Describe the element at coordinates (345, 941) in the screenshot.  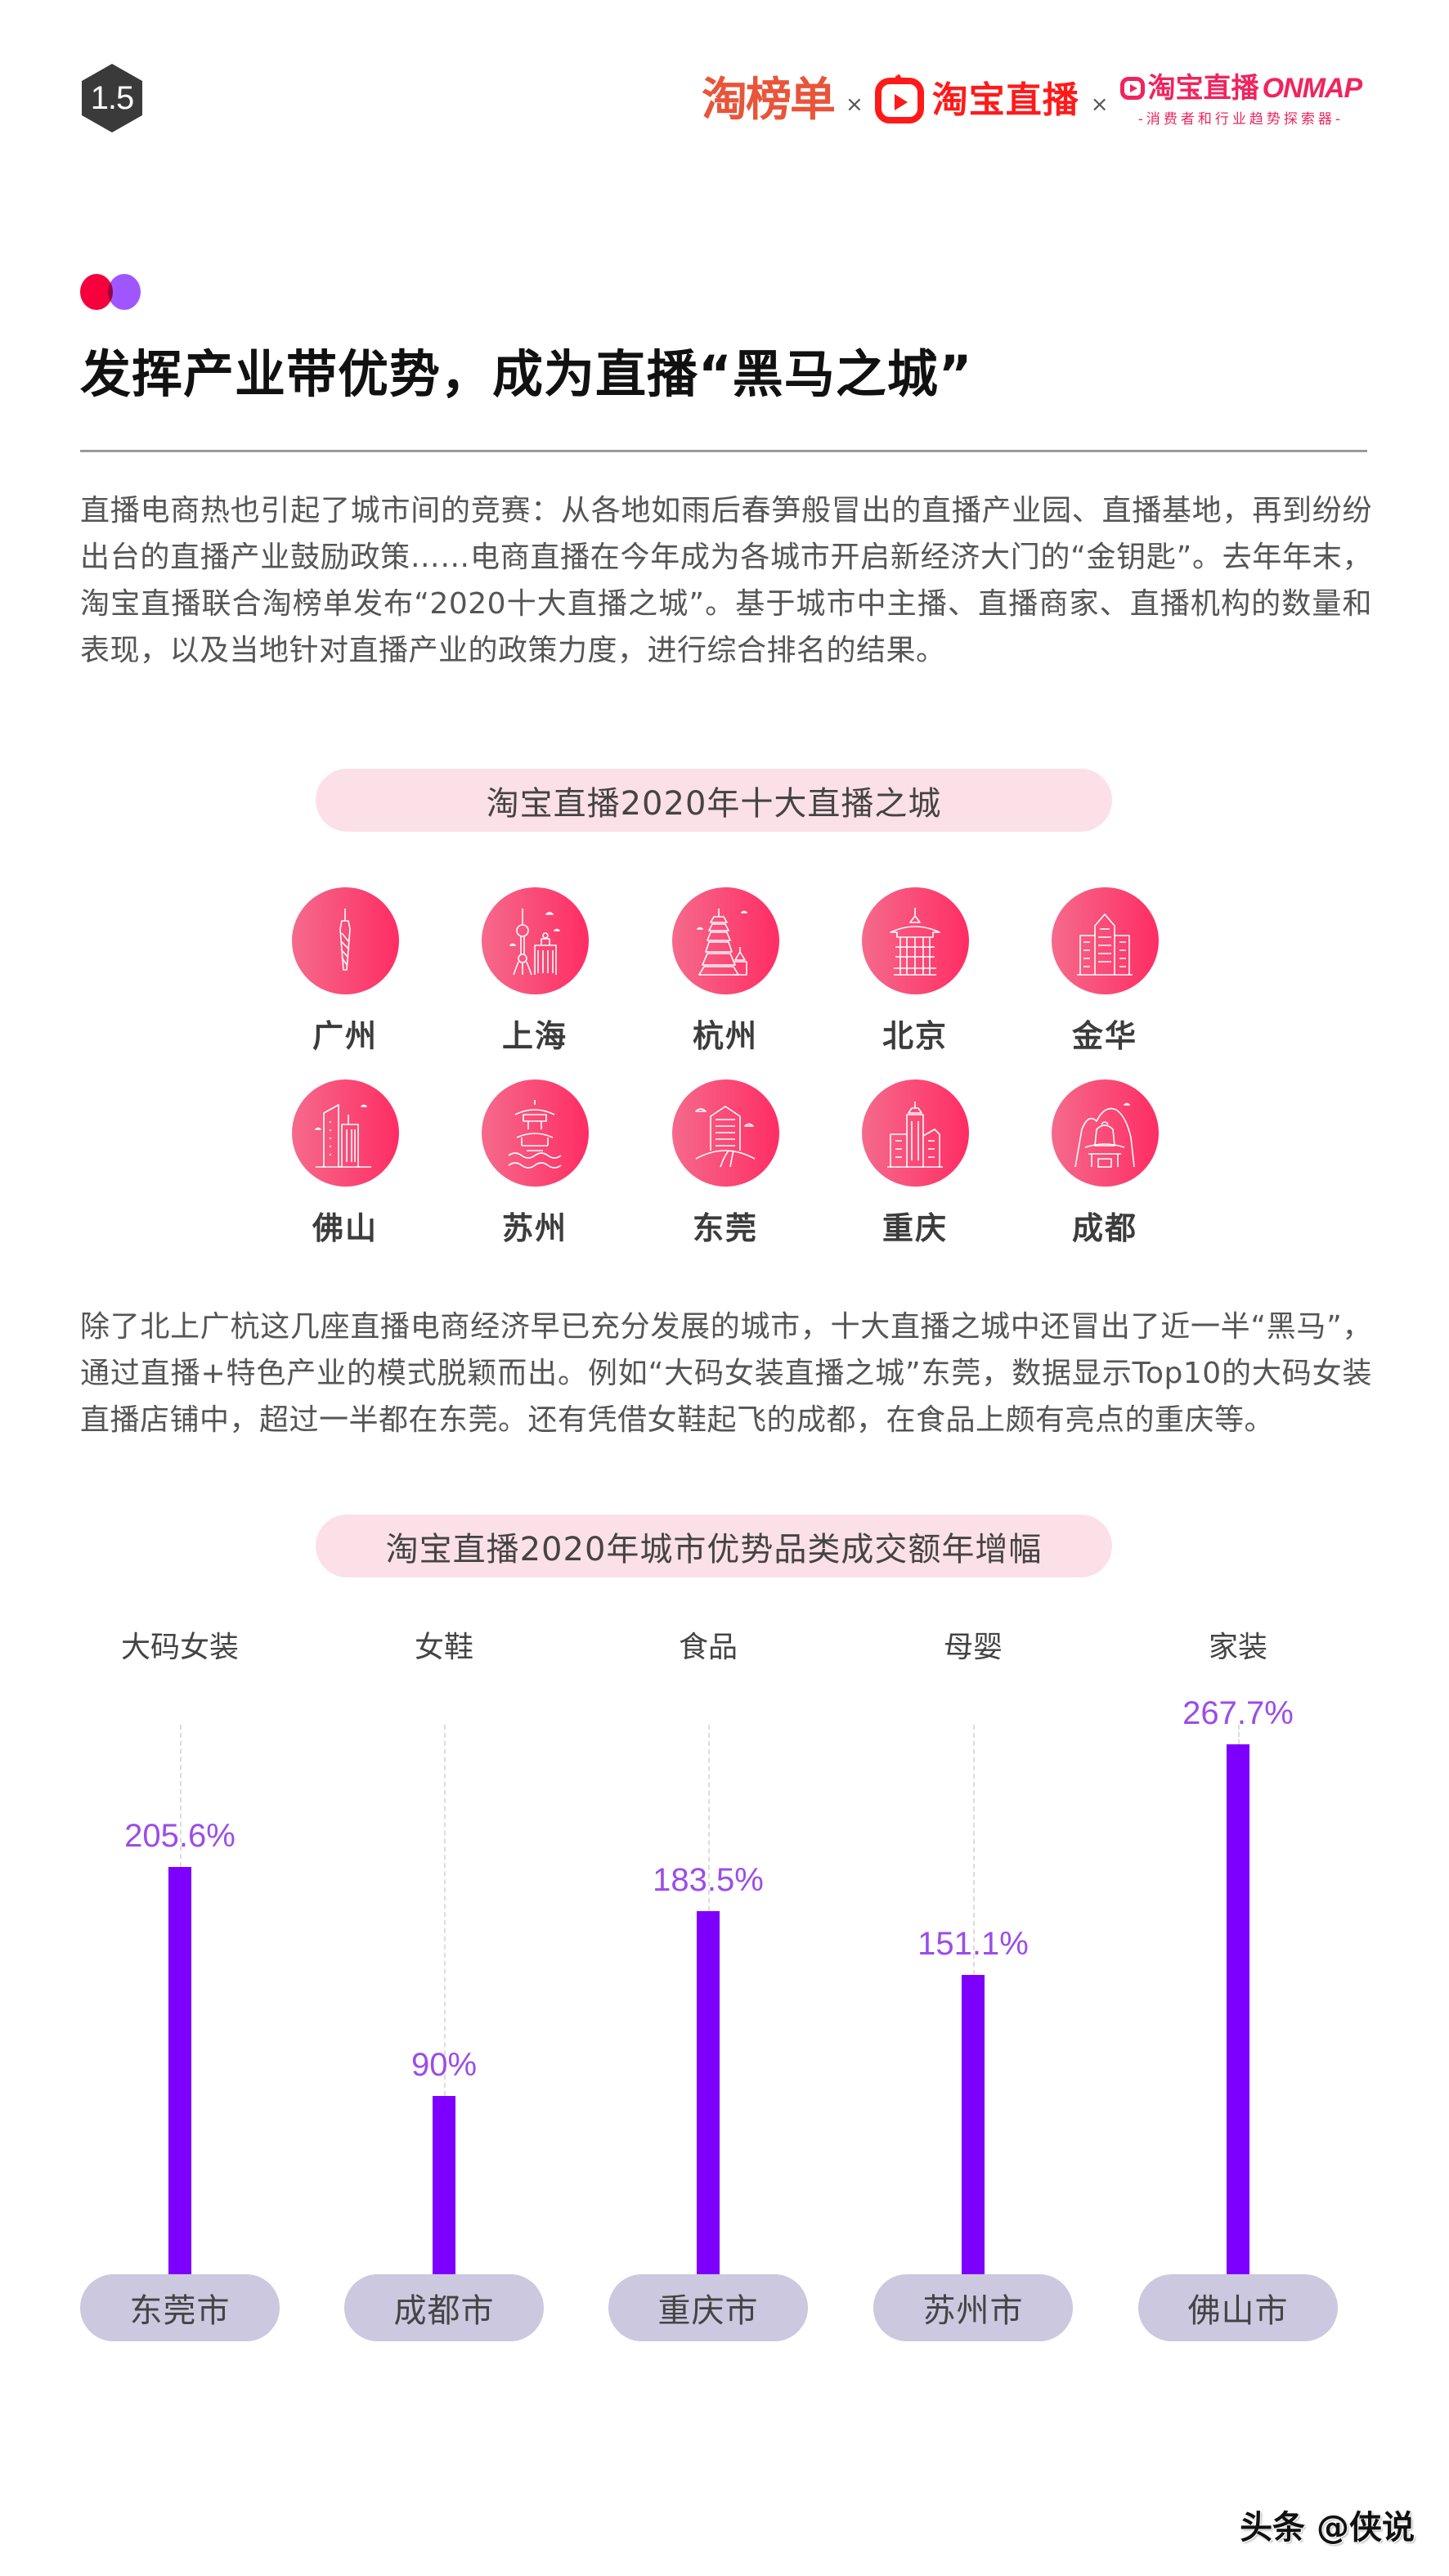
I see `canton-tower-icon` at that location.